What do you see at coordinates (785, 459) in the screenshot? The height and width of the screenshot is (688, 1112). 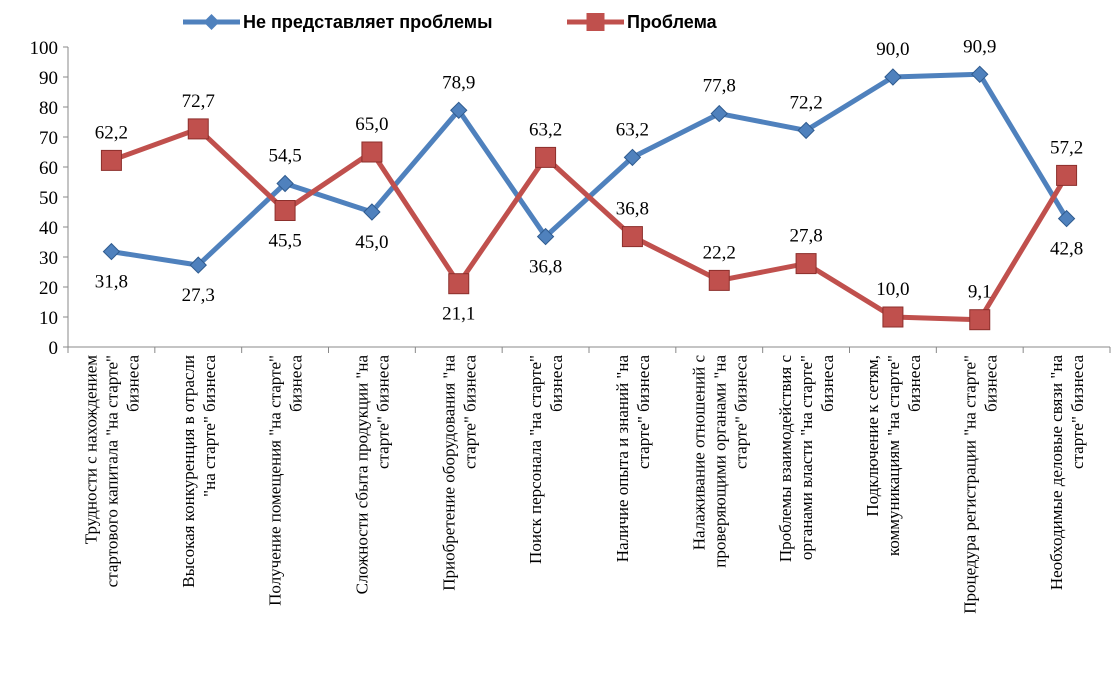 I see `category-label-line: Проблемы взаимодействия с` at bounding box center [785, 459].